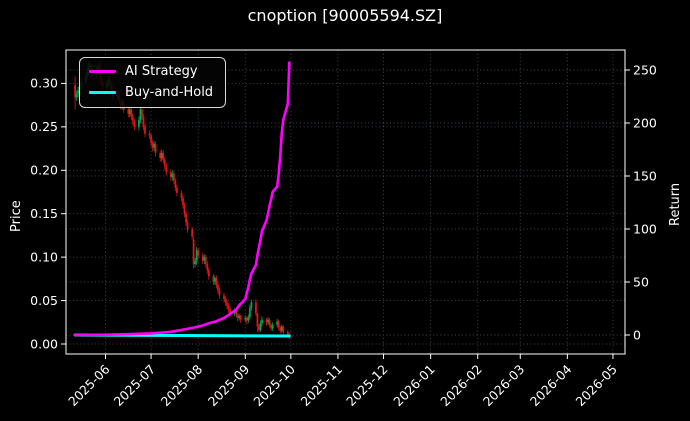 Image resolution: width=690 pixels, height=421 pixels. I want to click on price-tick-label: 0.05, so click(44, 300).